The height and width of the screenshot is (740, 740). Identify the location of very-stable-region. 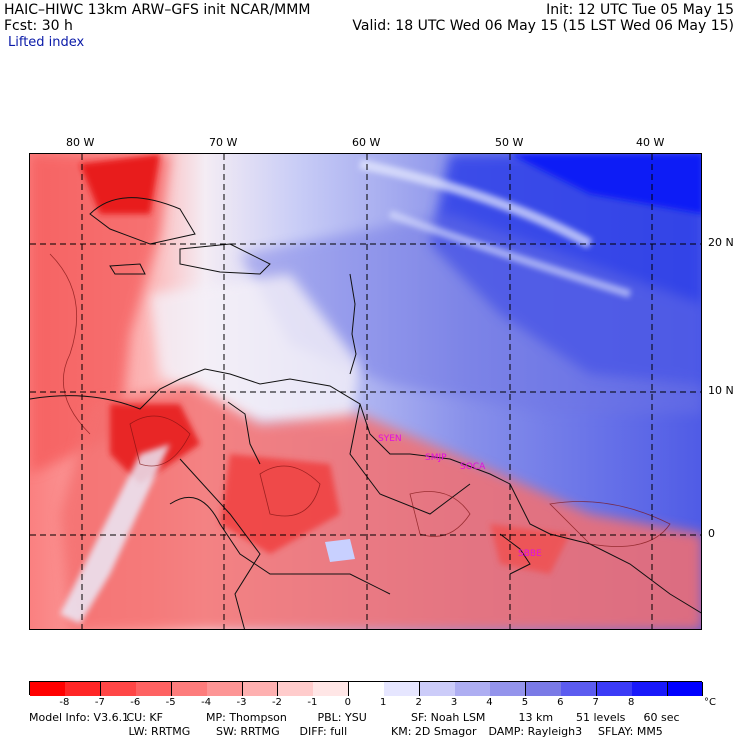
(605, 184).